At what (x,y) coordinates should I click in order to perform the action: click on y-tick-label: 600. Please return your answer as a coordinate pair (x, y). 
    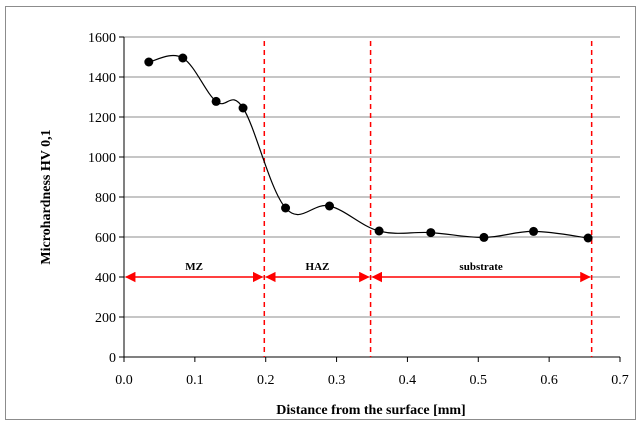
    Looking at the image, I should click on (105, 238).